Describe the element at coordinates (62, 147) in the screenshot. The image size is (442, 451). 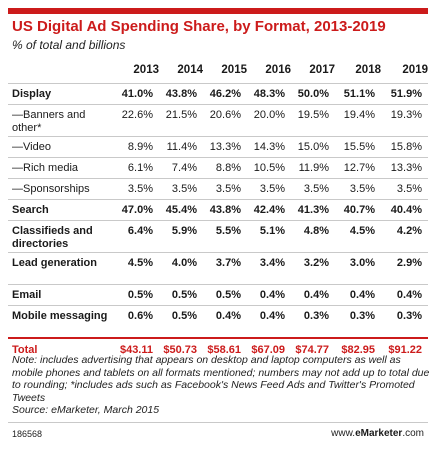
I see `row-label: —Video` at that location.